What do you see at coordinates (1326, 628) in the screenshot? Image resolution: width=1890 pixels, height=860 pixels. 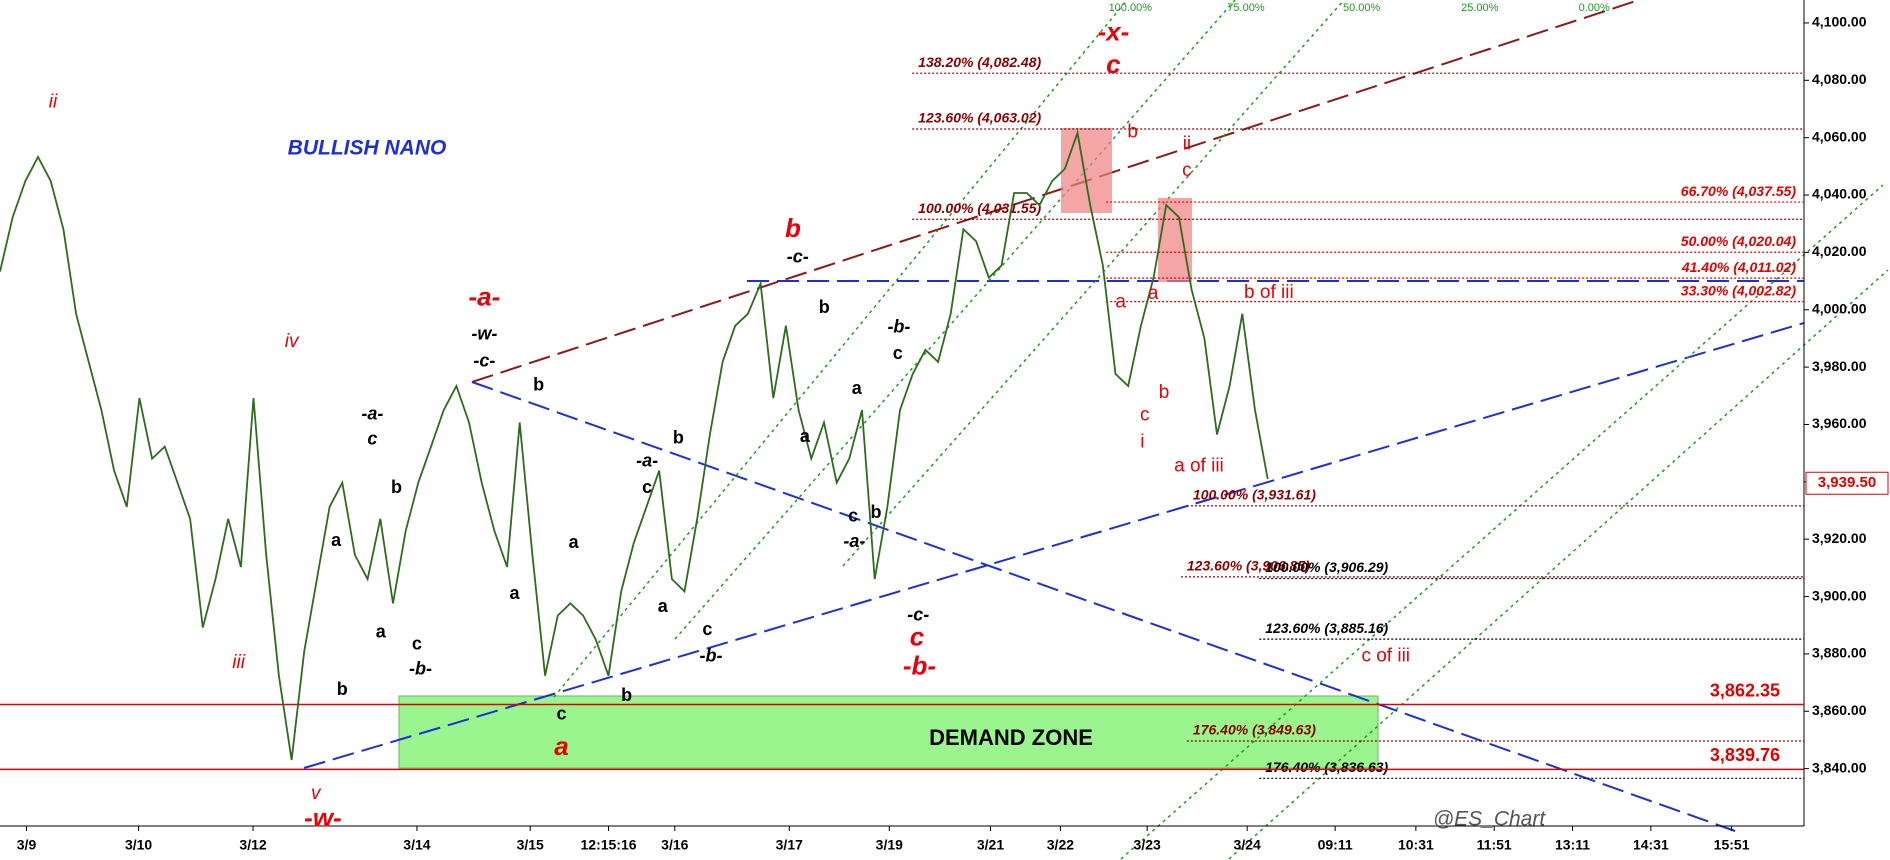 I see `level-label: 123.60% (3,885.16)` at bounding box center [1326, 628].